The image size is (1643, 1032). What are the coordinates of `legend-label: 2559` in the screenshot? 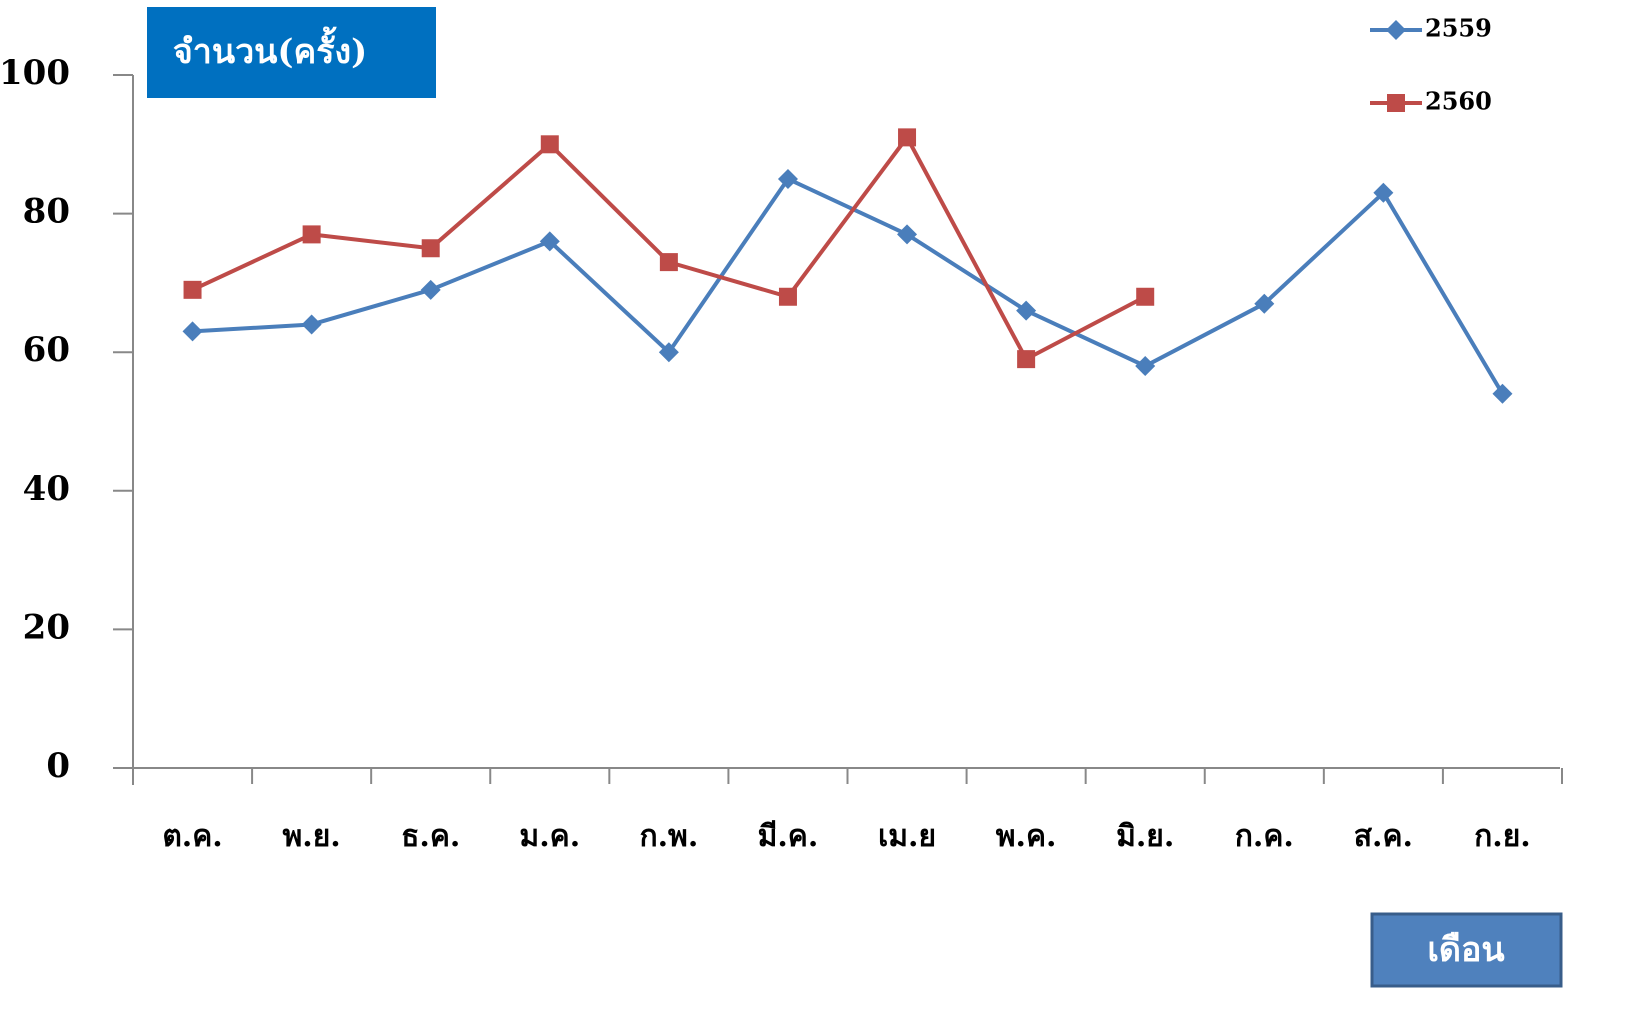 It's located at (1458, 28).